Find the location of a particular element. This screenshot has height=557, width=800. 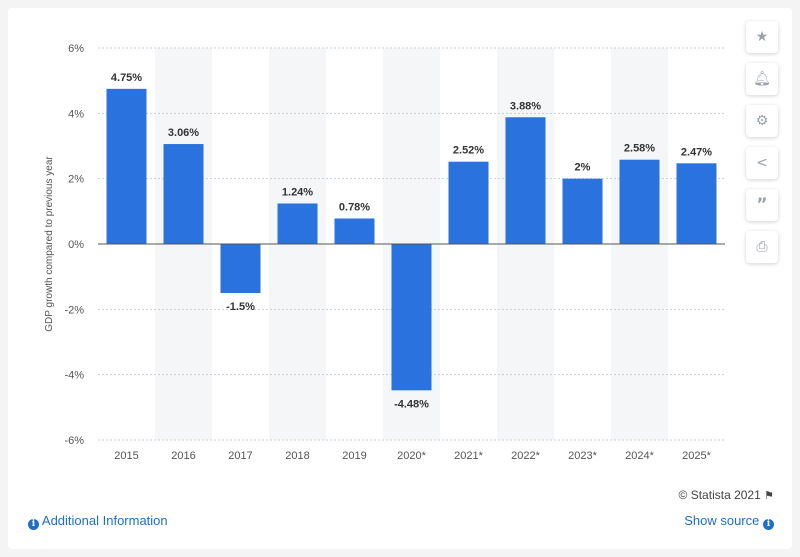

cite-button: ” is located at coordinates (762, 205).